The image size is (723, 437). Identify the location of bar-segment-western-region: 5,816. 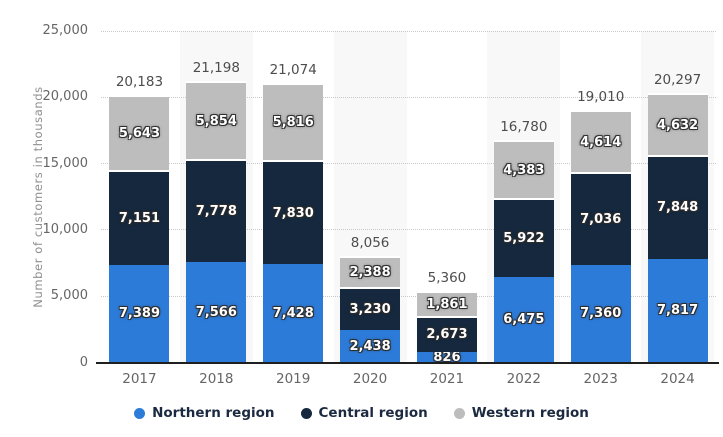
(293, 122).